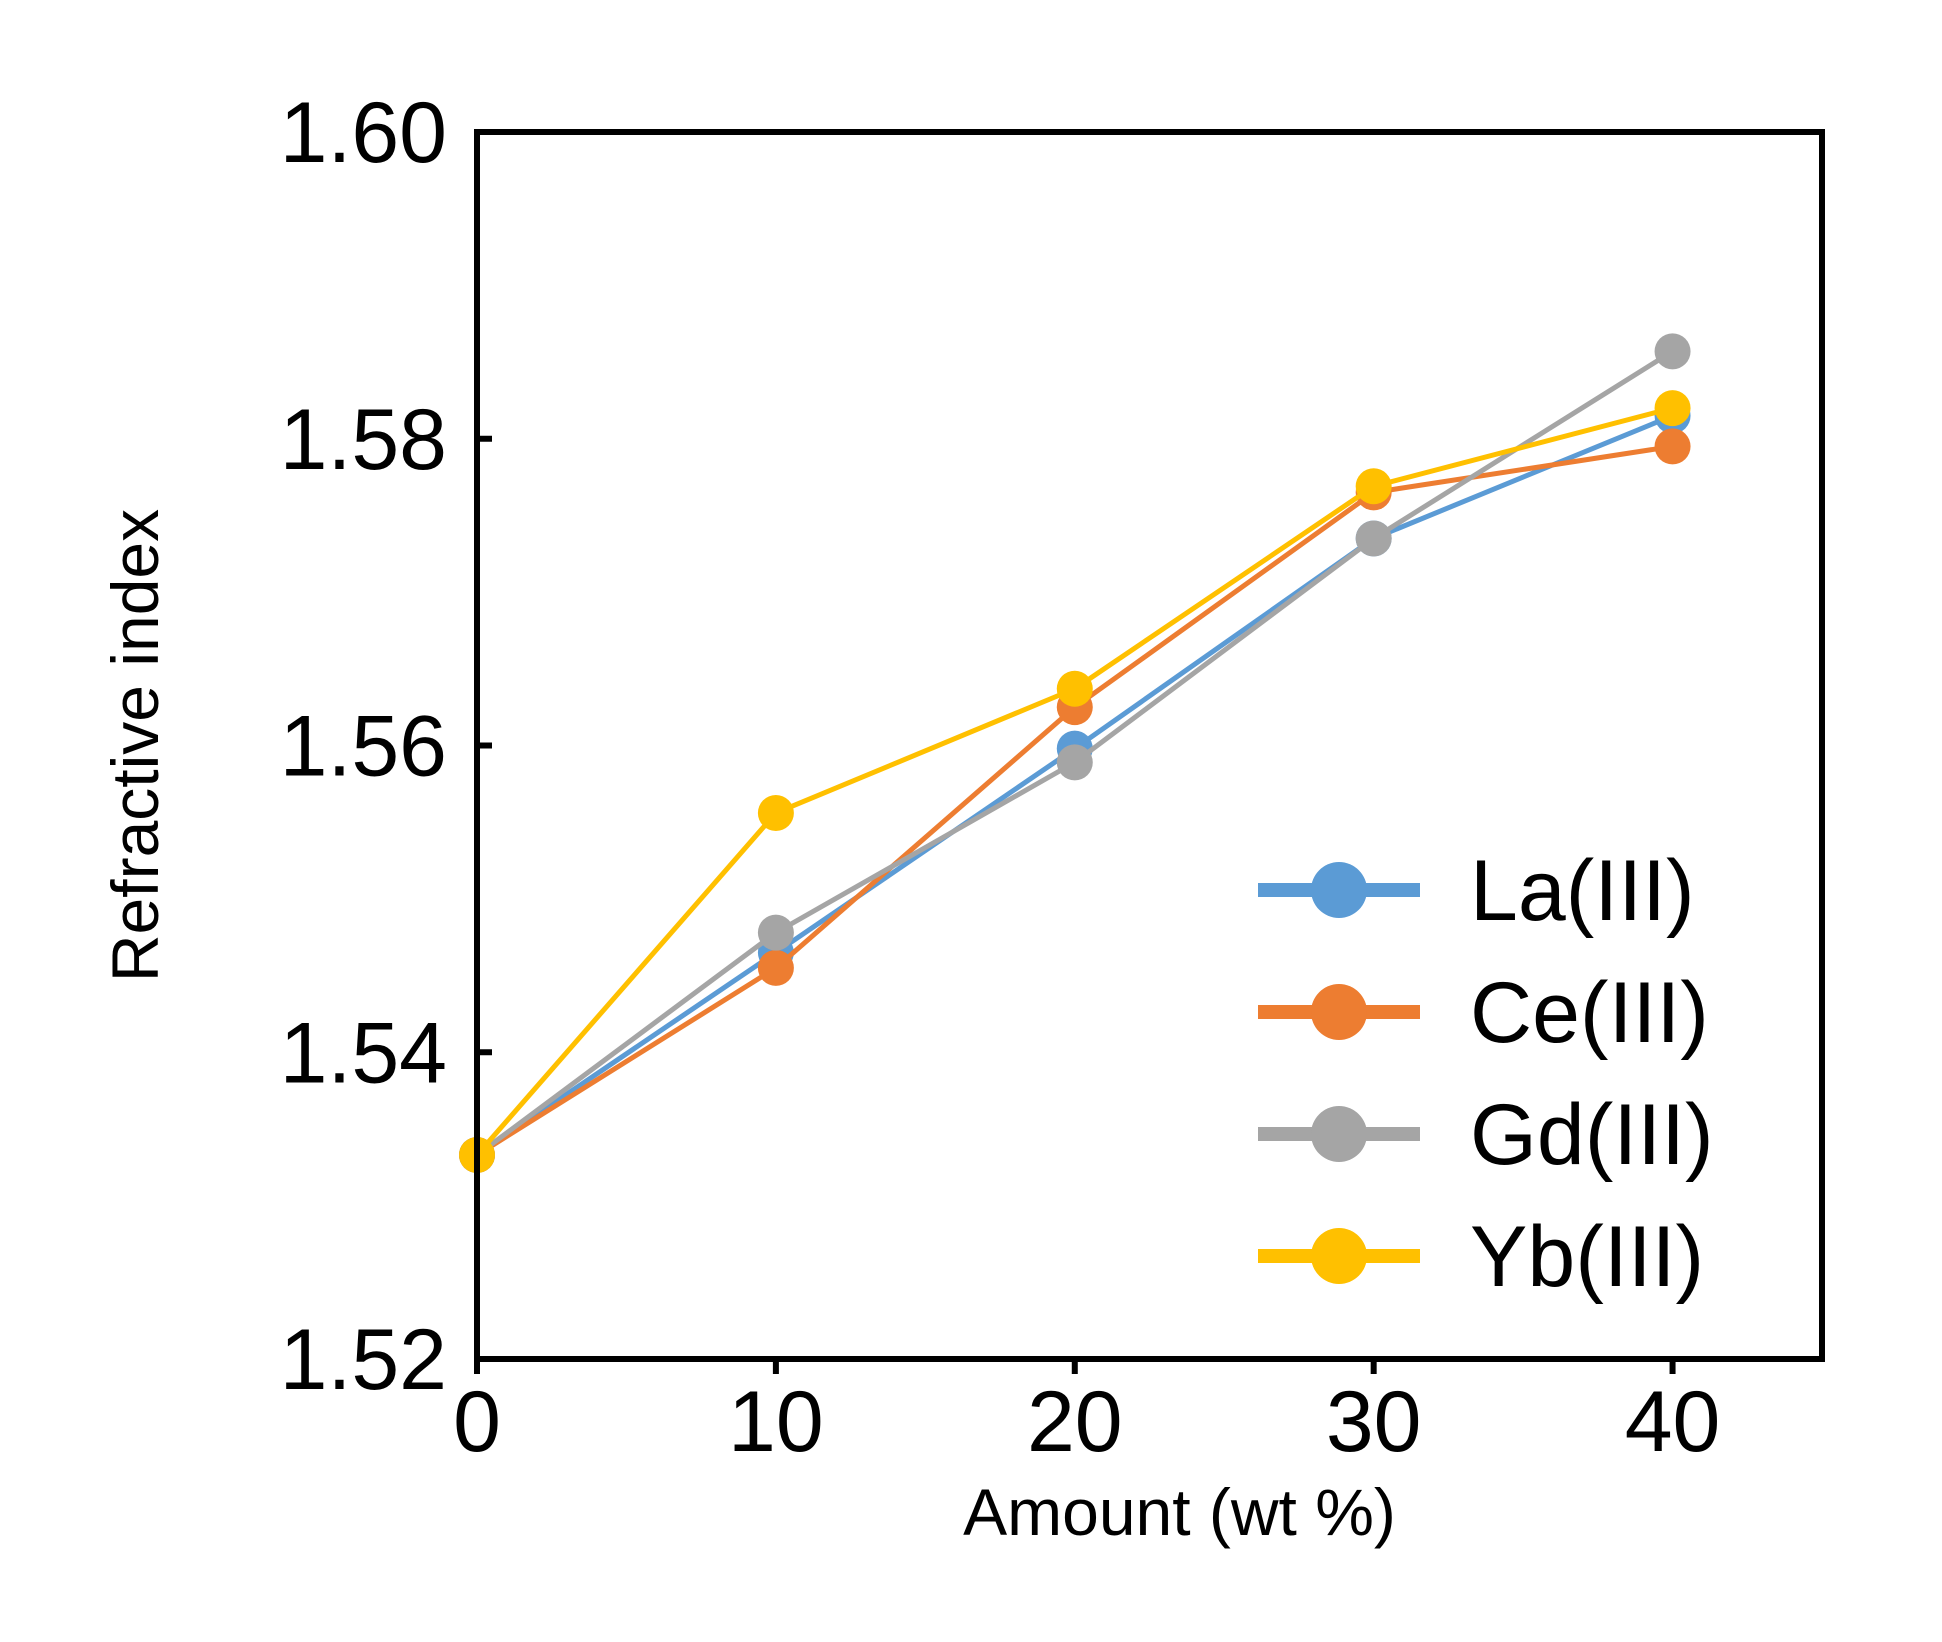 This screenshot has height=1642, width=1942. I want to click on legend-item: Yb(III), so click(1481, 1257).